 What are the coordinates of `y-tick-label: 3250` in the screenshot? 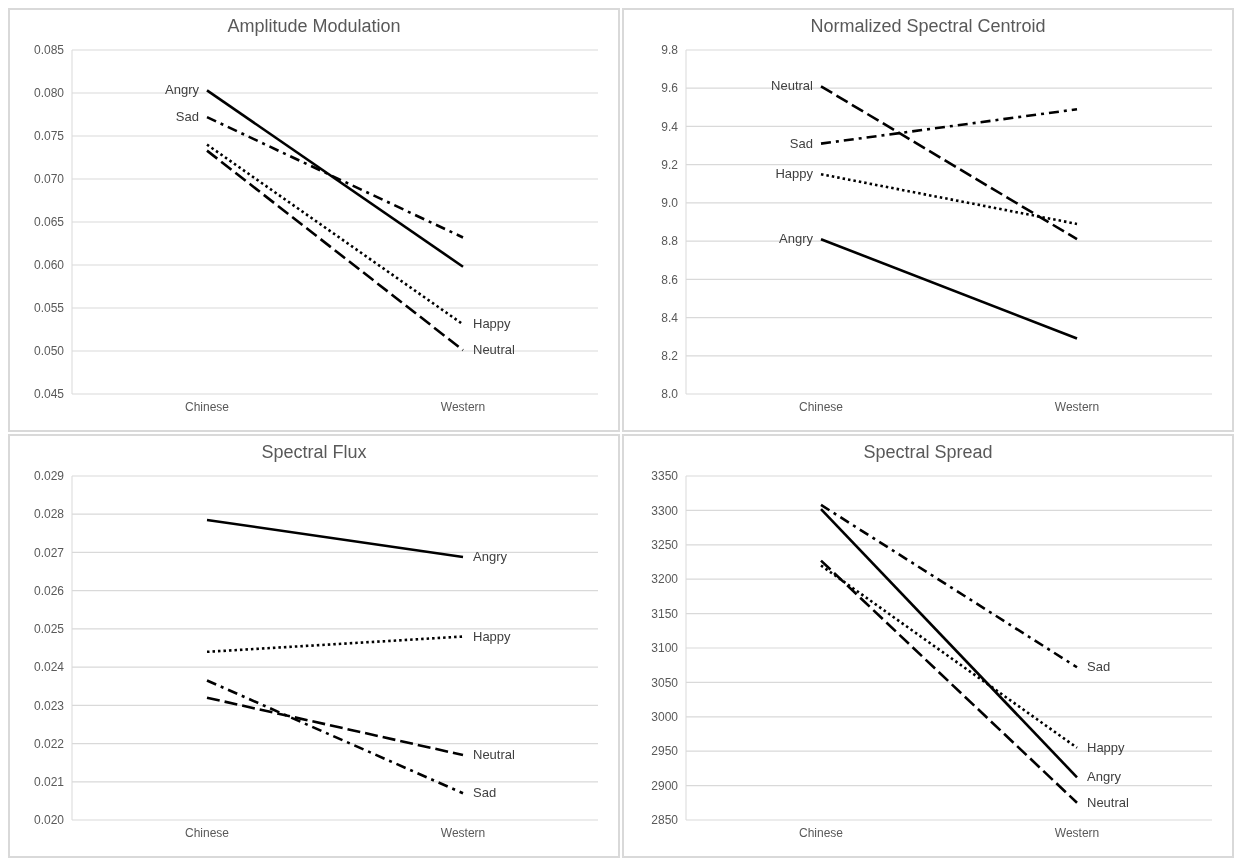 It's located at (665, 545).